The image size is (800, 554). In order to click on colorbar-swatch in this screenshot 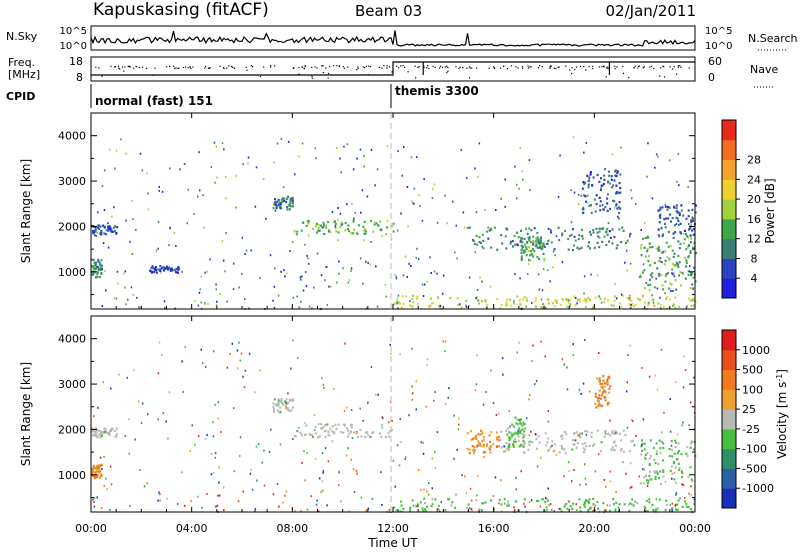, I will do `click(729, 150)`.